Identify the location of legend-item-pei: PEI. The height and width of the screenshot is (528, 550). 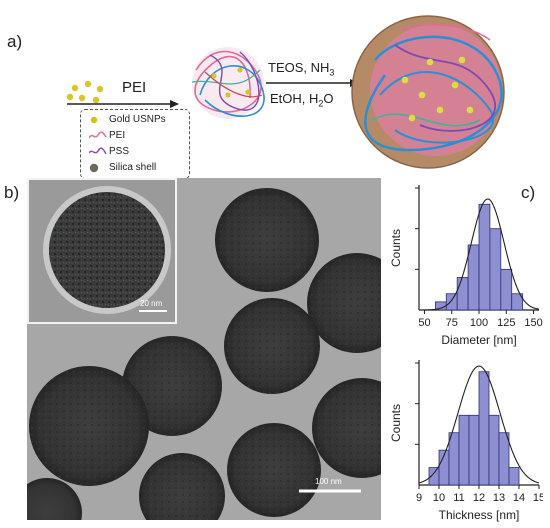
(106, 137).